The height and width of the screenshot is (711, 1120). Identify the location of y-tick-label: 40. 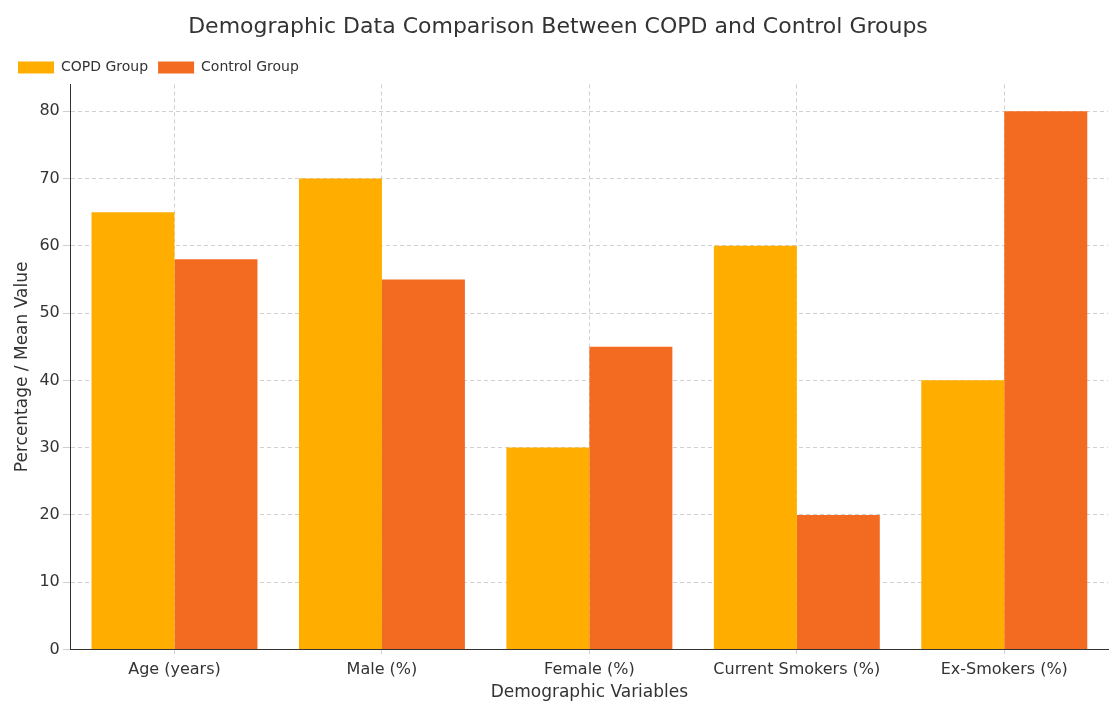
(49, 379).